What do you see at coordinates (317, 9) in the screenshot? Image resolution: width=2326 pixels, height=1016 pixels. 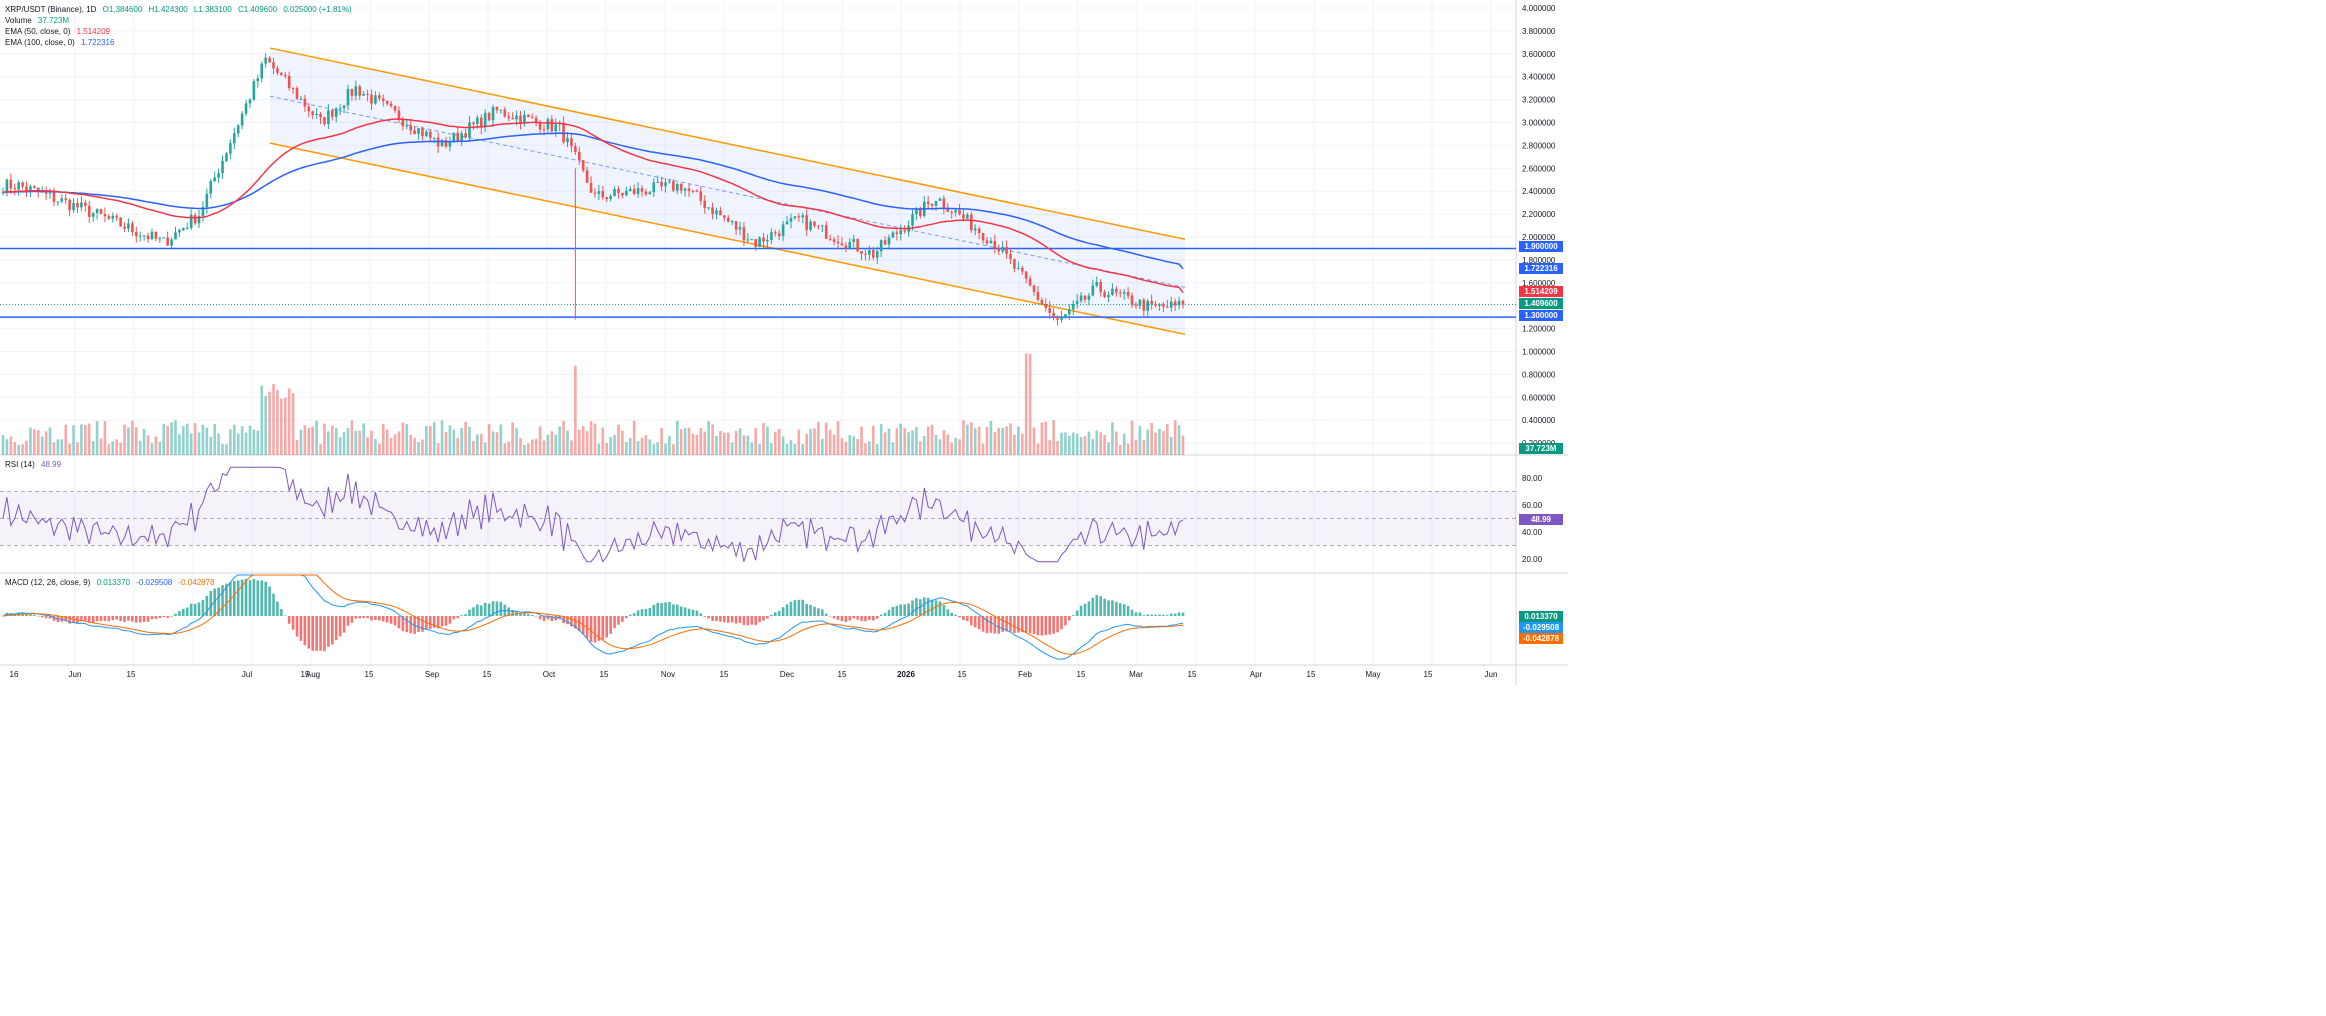 I see `change-value: 0.025000 (+1.81%)` at bounding box center [317, 9].